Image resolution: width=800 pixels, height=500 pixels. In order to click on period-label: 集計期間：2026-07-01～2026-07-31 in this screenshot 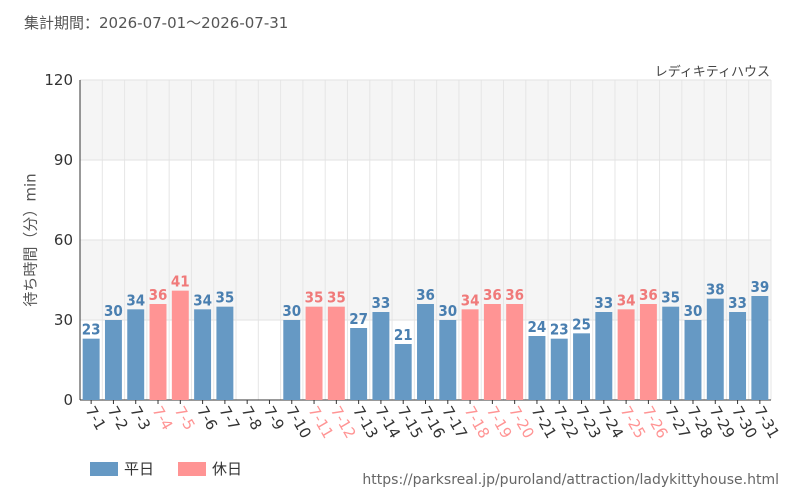, I will do `click(156, 23)`.